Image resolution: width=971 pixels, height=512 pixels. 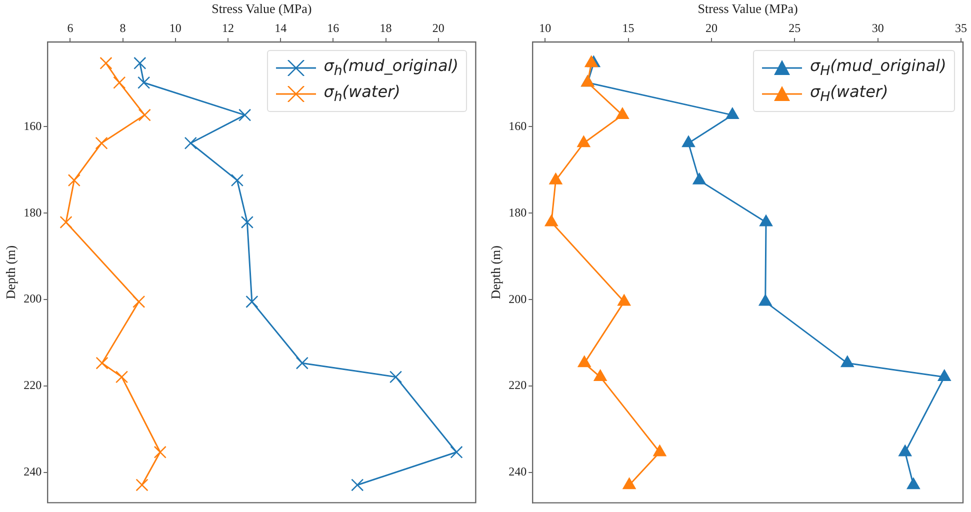 I want to click on x-tick-label: 35, so click(x=961, y=27).